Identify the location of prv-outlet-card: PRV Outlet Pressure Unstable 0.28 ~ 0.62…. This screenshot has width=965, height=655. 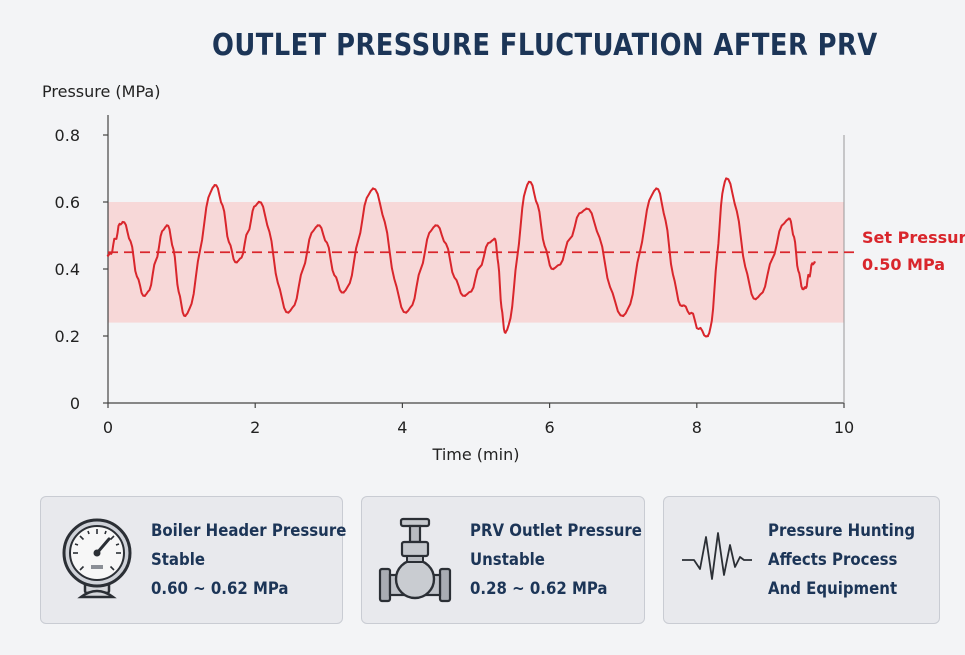
(503, 560).